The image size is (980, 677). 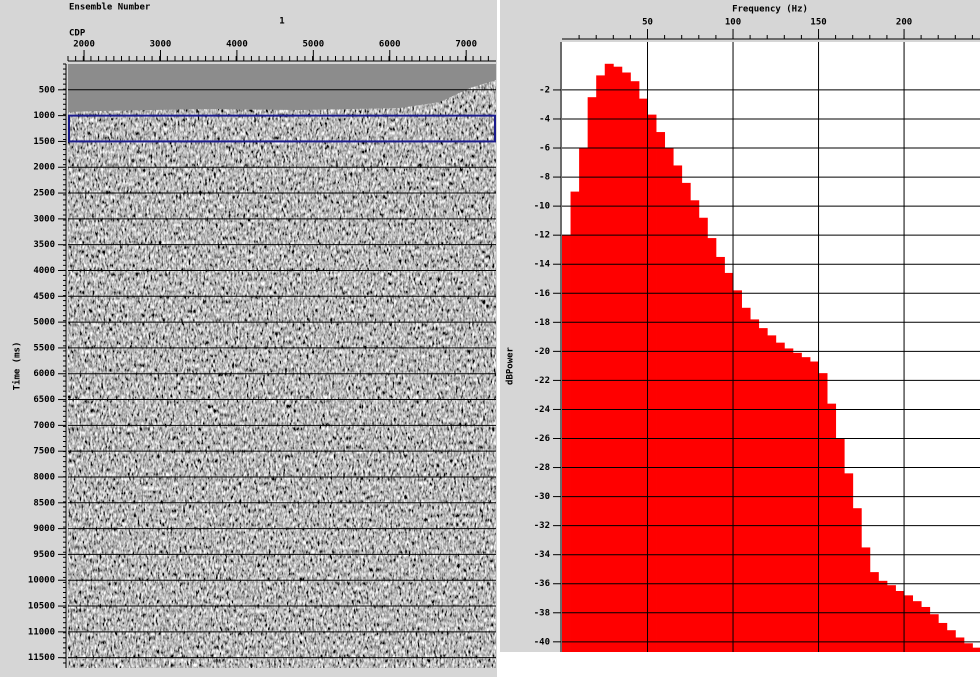 I want to click on y-tick-label: 5000, so click(x=44, y=323).